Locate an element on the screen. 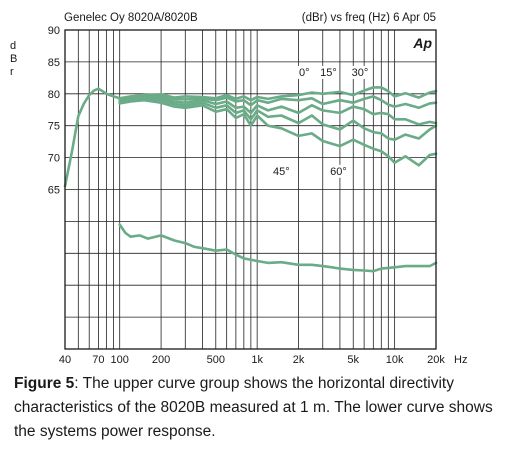 The width and height of the screenshot is (524, 449). x-tick-label: 70 is located at coordinates (98, 360).